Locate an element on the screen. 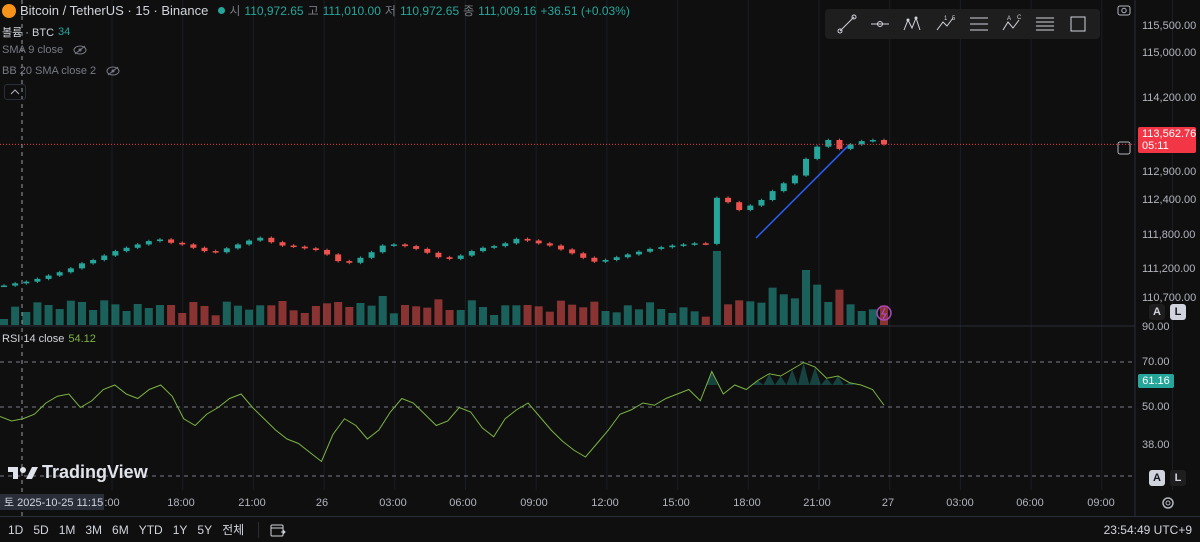 The image size is (1200, 542). rsi-label: RSI 14 close is located at coordinates (33, 339).